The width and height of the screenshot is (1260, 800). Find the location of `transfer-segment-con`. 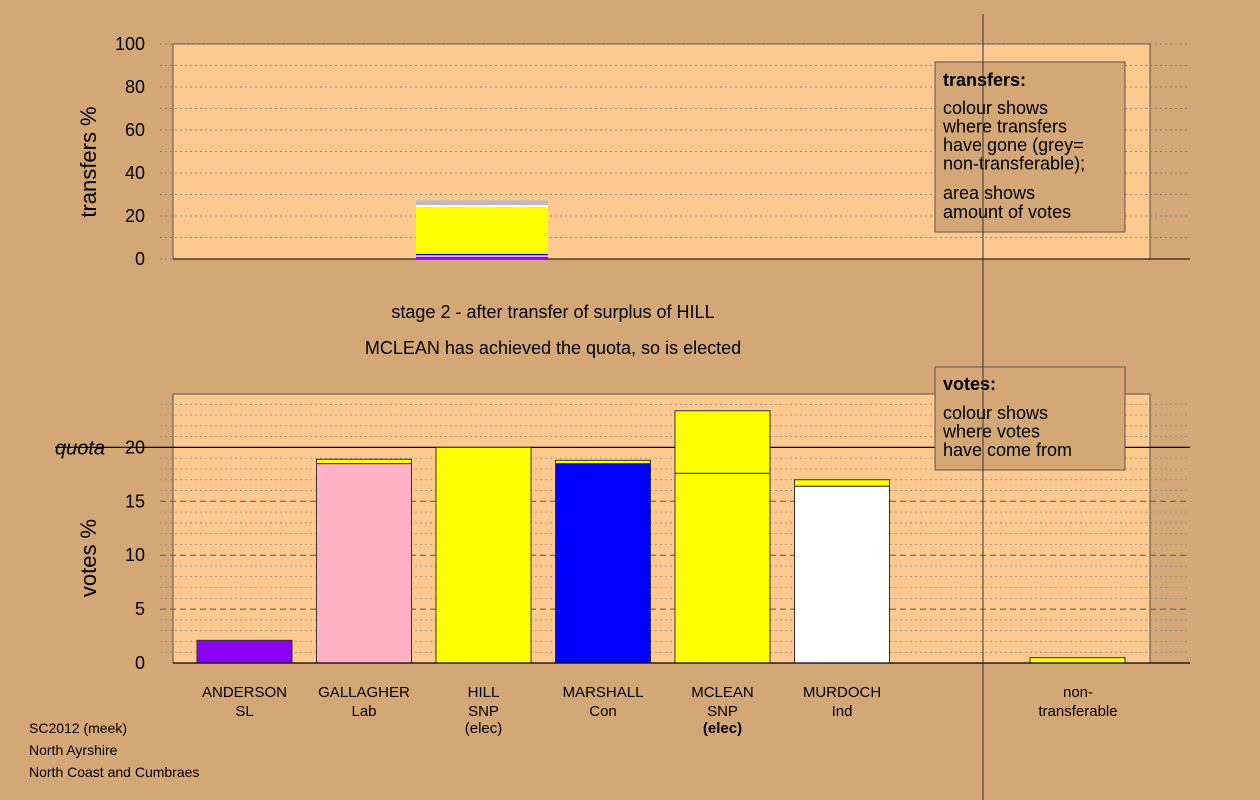

transfer-segment-con is located at coordinates (482, 254).